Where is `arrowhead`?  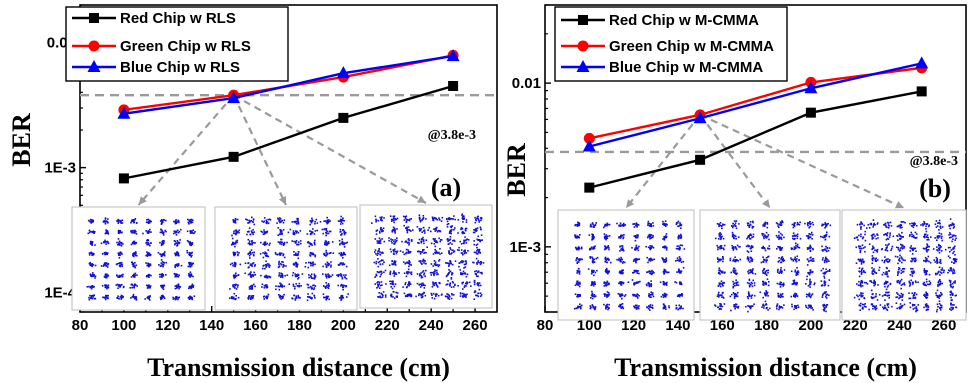 arrowhead is located at coordinates (142, 200).